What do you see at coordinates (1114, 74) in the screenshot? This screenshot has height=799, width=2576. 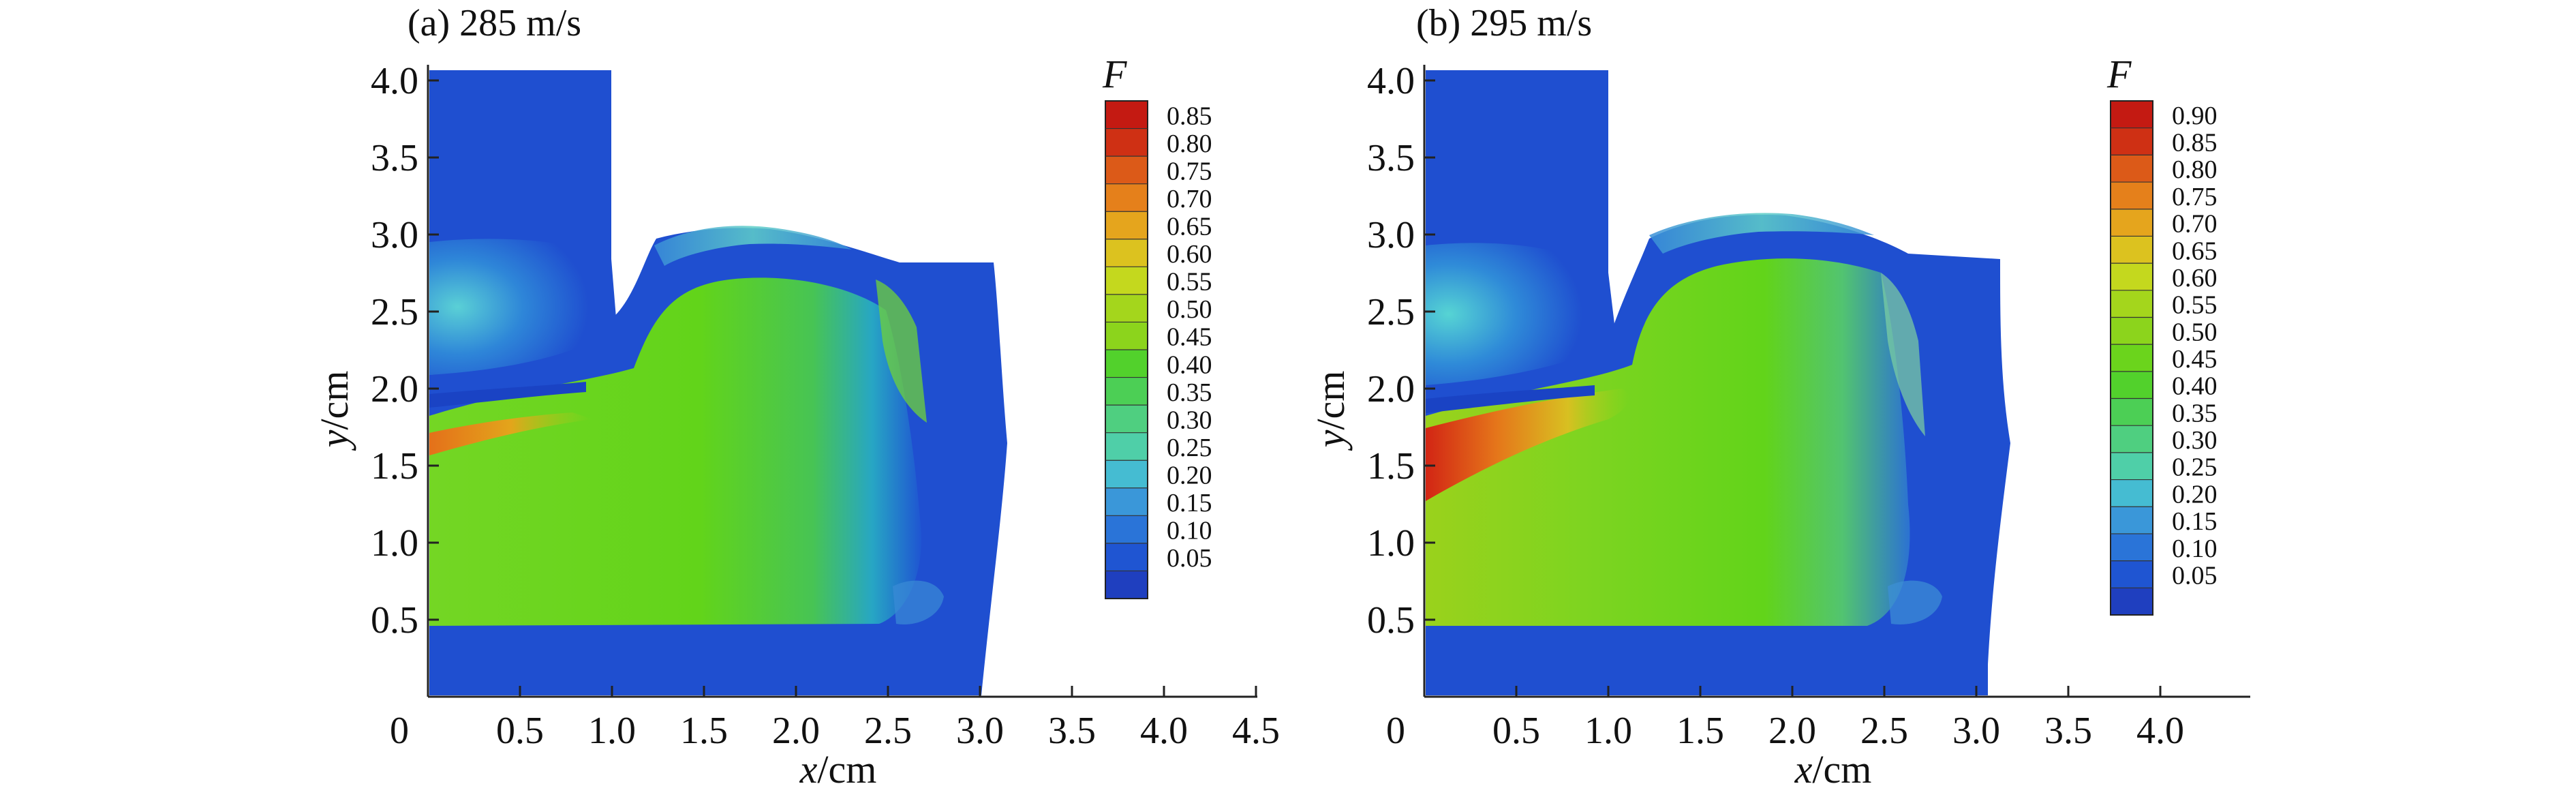 I see `panel-a-colorbar-title: F` at bounding box center [1114, 74].